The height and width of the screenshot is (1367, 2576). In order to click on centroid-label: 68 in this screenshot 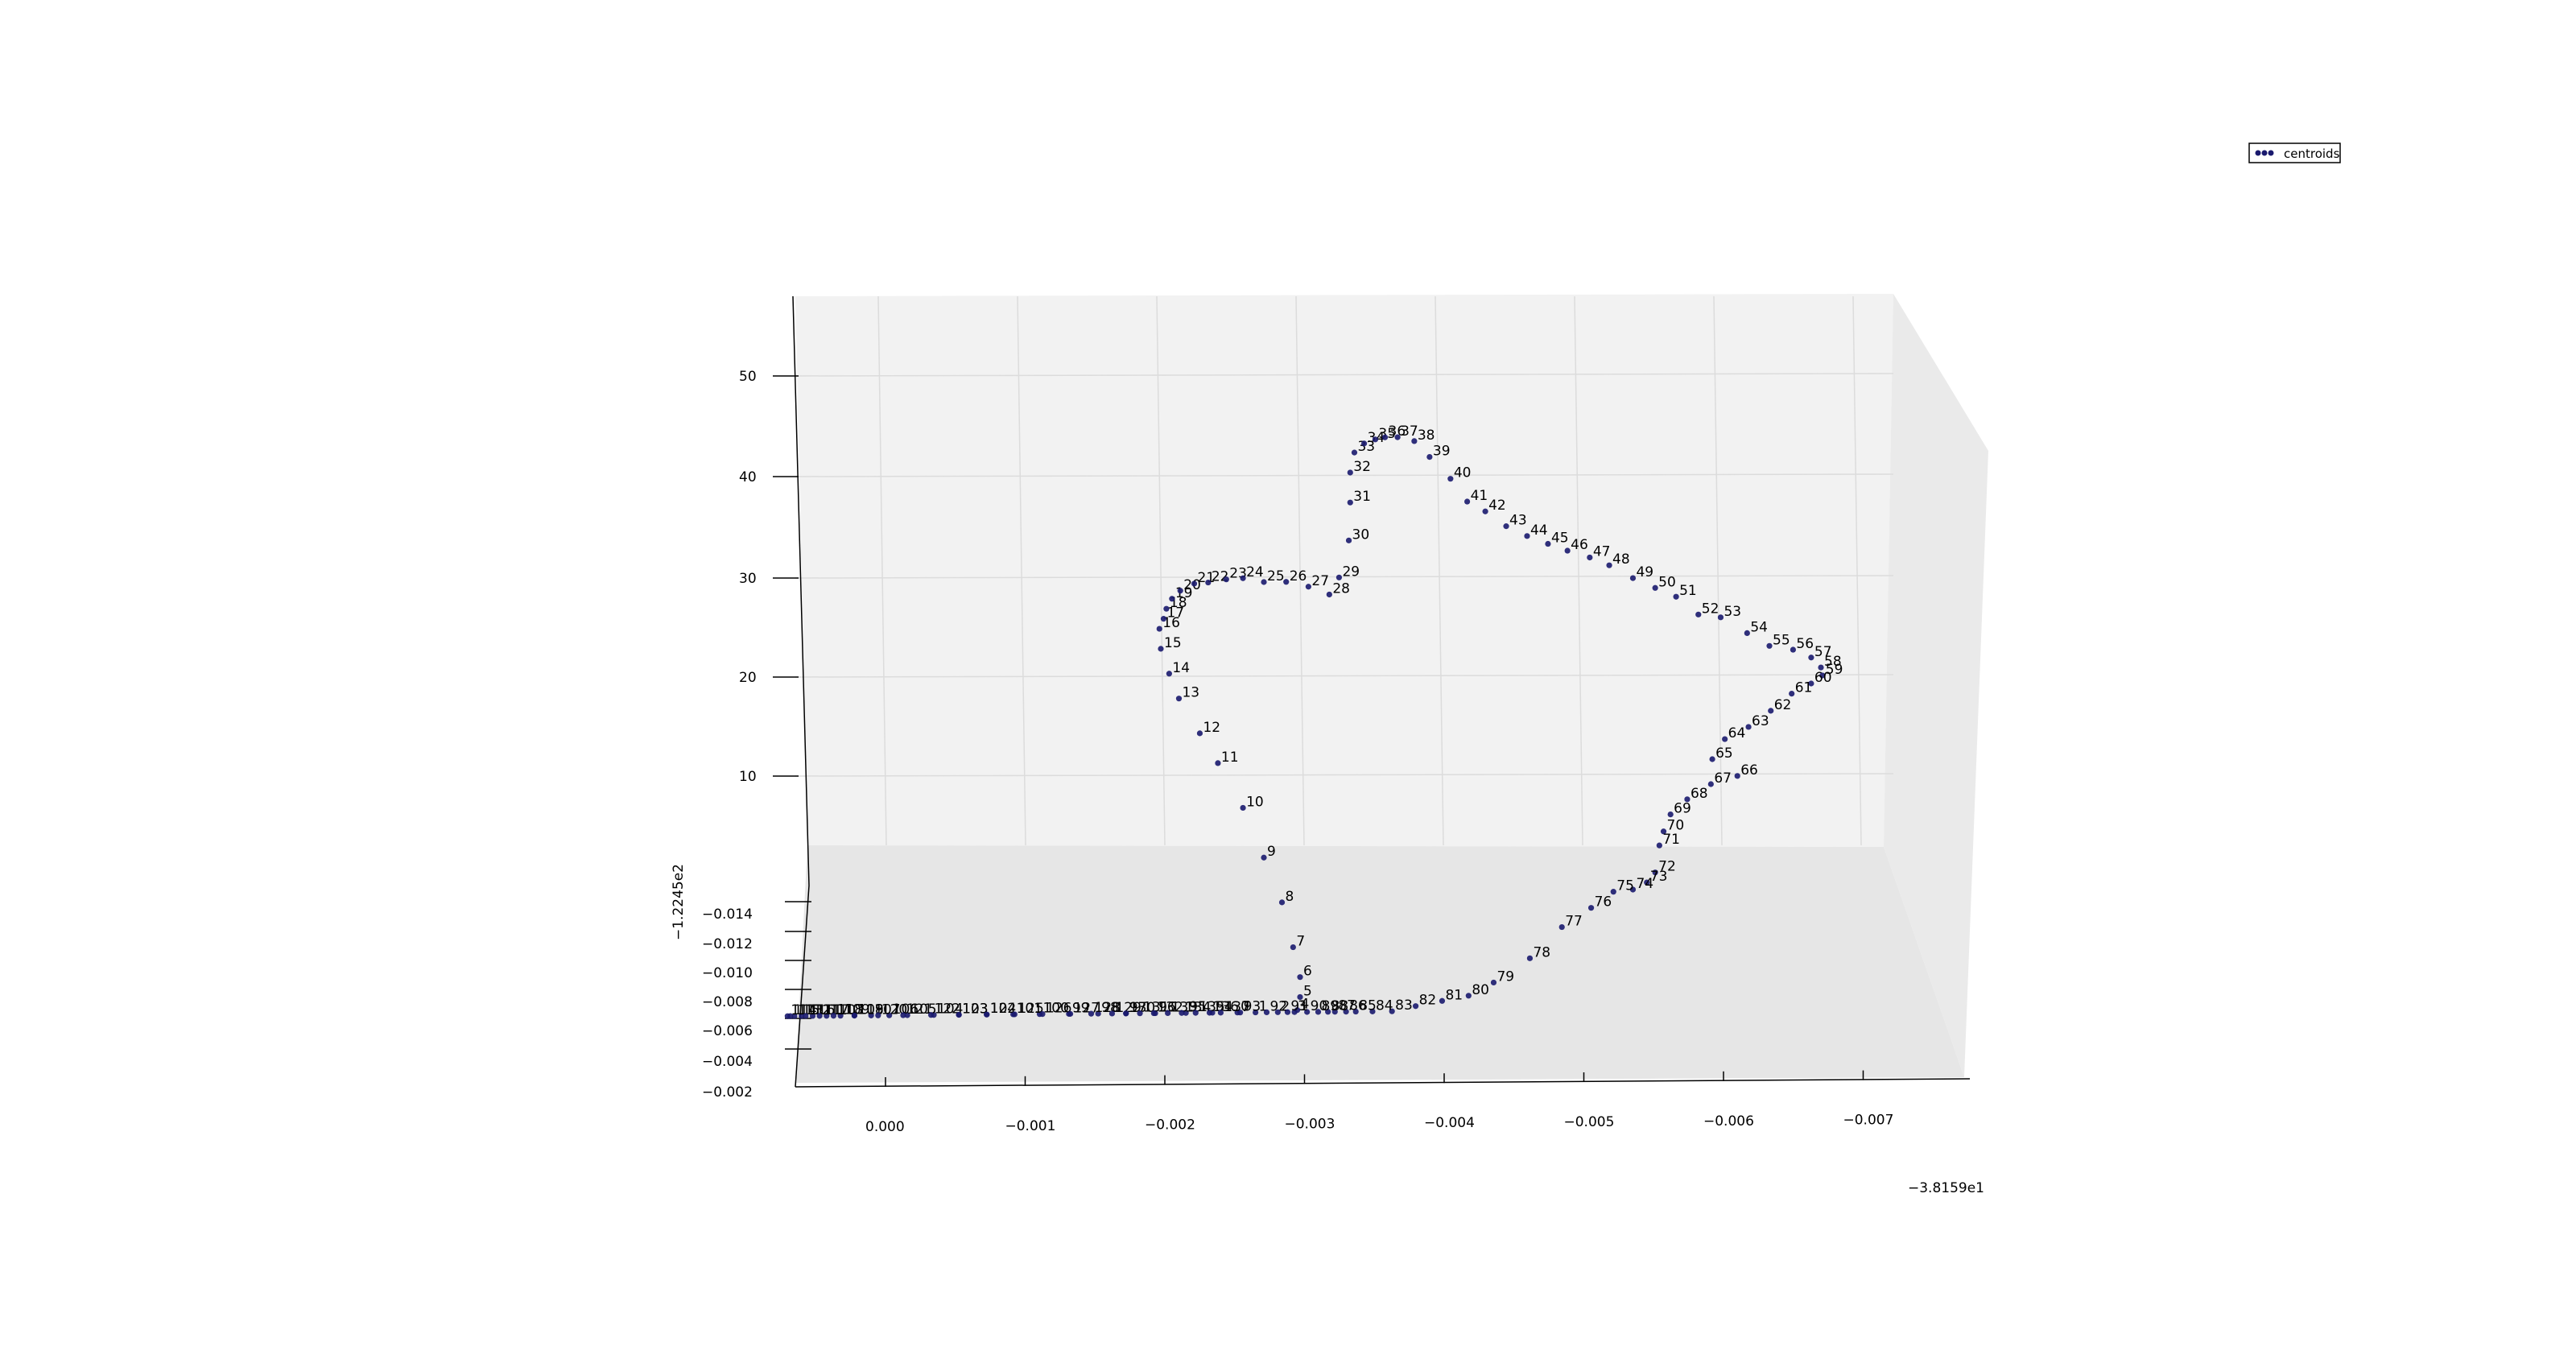, I will do `click(1699, 794)`.